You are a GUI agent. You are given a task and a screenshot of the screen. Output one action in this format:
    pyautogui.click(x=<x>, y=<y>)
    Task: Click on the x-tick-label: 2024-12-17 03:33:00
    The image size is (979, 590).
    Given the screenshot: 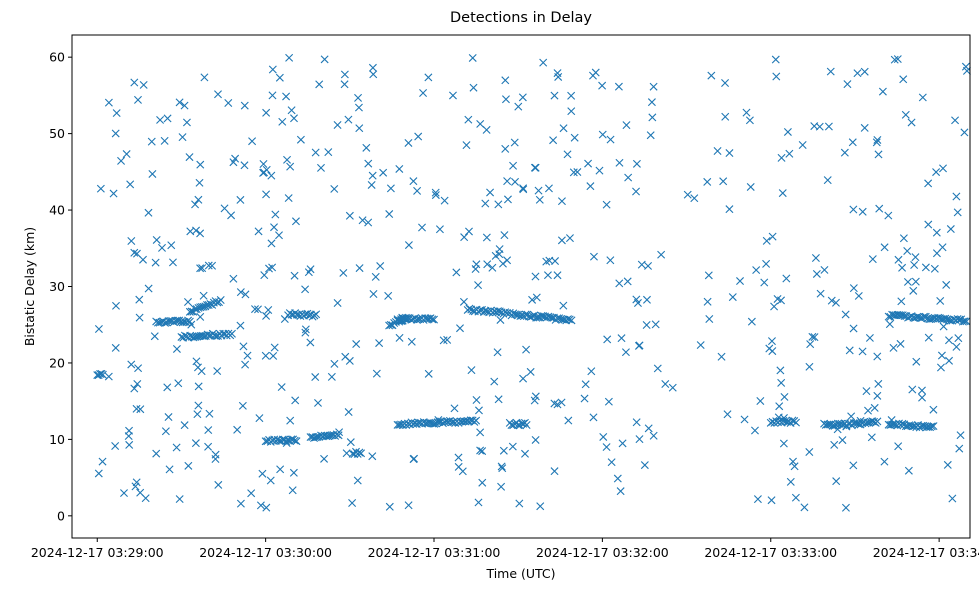 What is the action you would take?
    pyautogui.click(x=770, y=552)
    